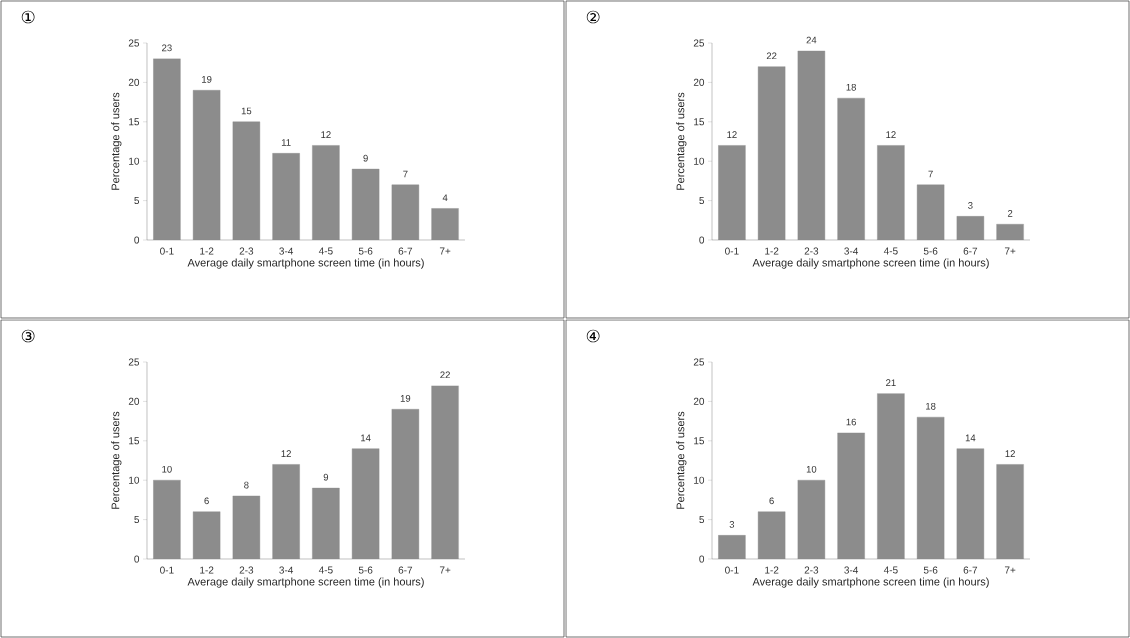  I want to click on chart-title: ①, so click(28, 17).